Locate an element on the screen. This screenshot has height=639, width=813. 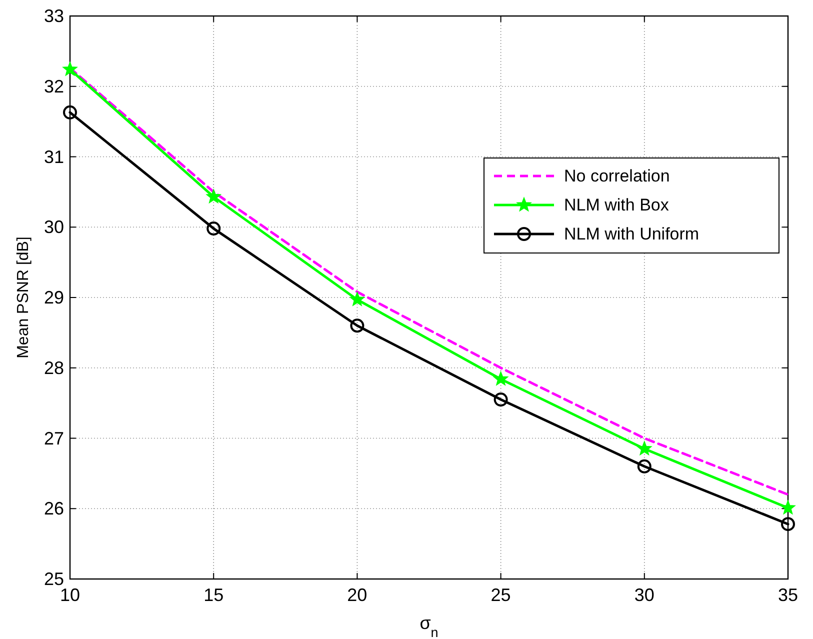
x-tick-label: 20 is located at coordinates (357, 595).